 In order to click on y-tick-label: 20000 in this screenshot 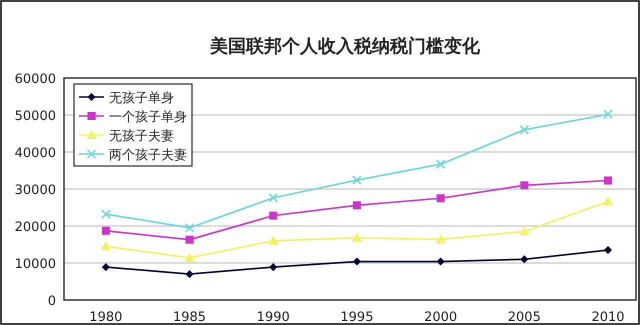, I will do `click(35, 227)`.